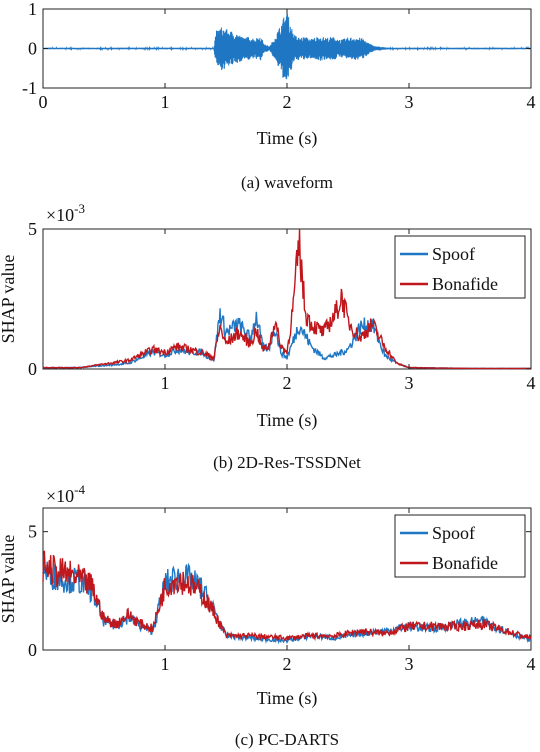 This screenshot has width=540, height=752. I want to click on x-tick-label: 0, so click(43, 102).